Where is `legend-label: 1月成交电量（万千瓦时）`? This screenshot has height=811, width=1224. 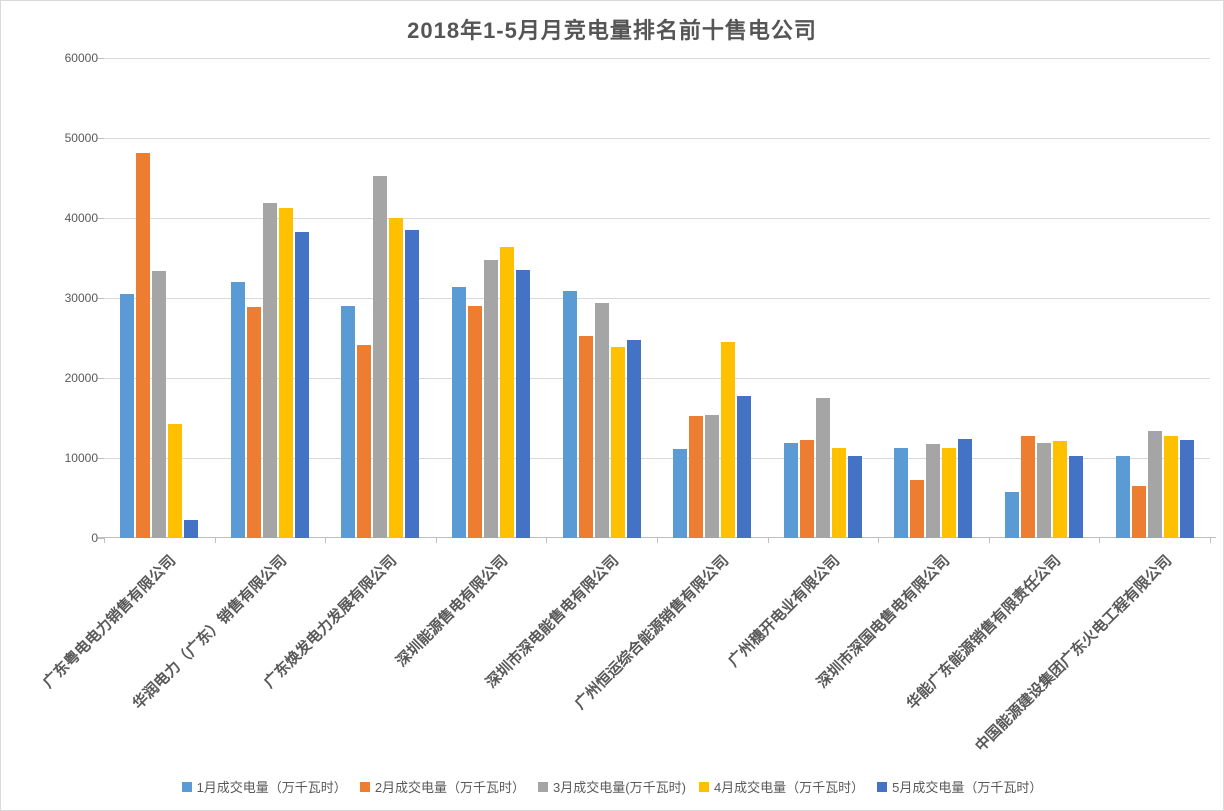
legend-label: 1月成交电量（万千瓦时） is located at coordinates (271, 787).